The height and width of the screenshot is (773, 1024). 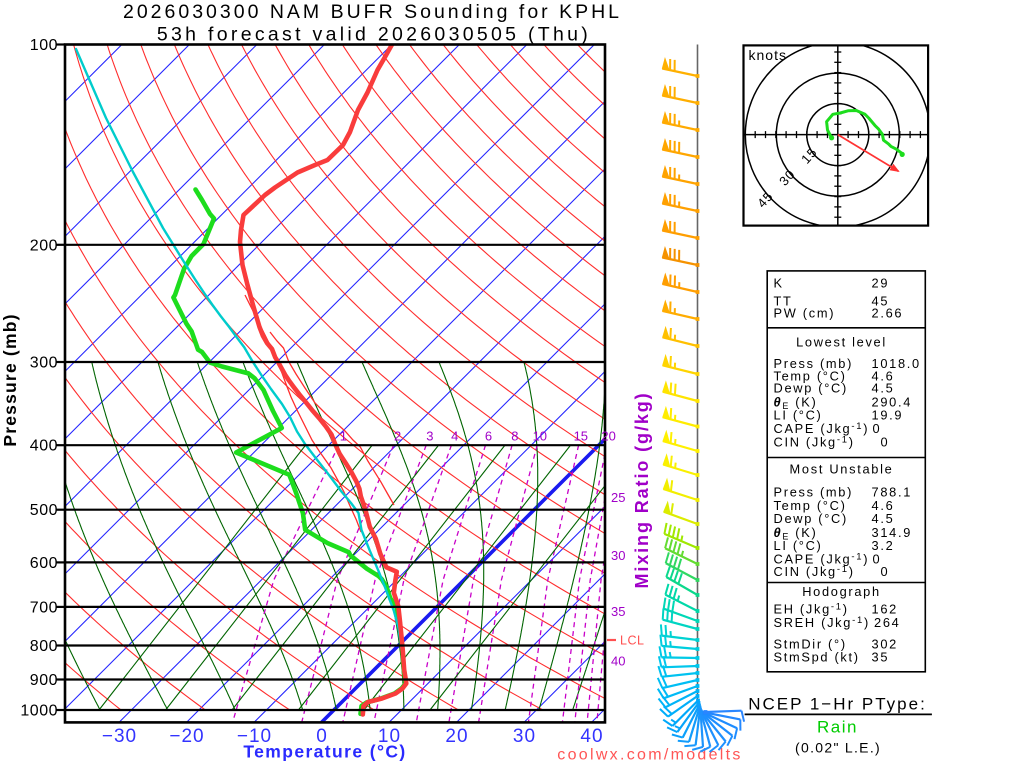 I want to click on svg-text: Rain, so click(x=837, y=727).